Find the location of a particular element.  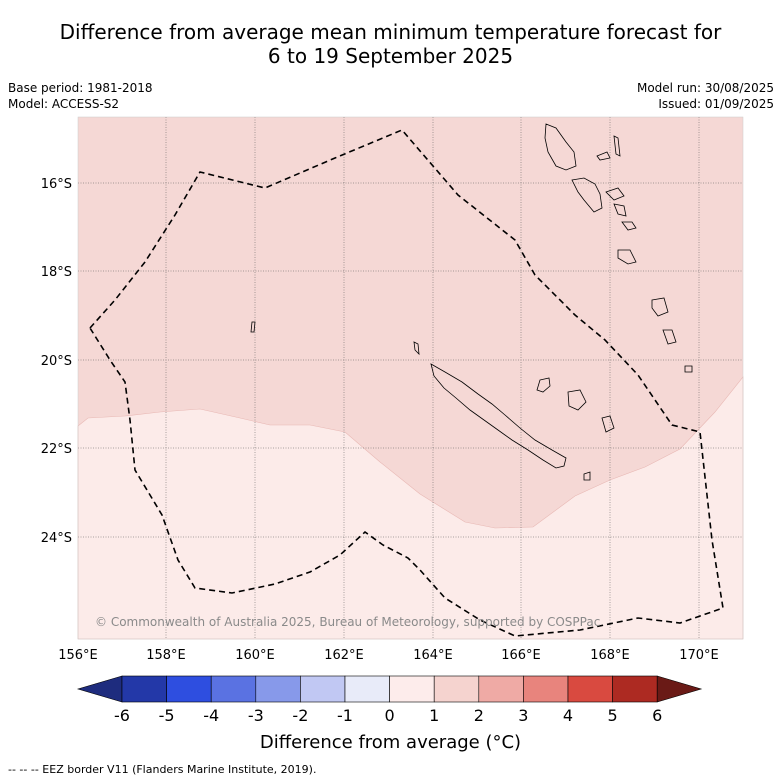

colorbar-tick-label: 5 is located at coordinates (613, 715).